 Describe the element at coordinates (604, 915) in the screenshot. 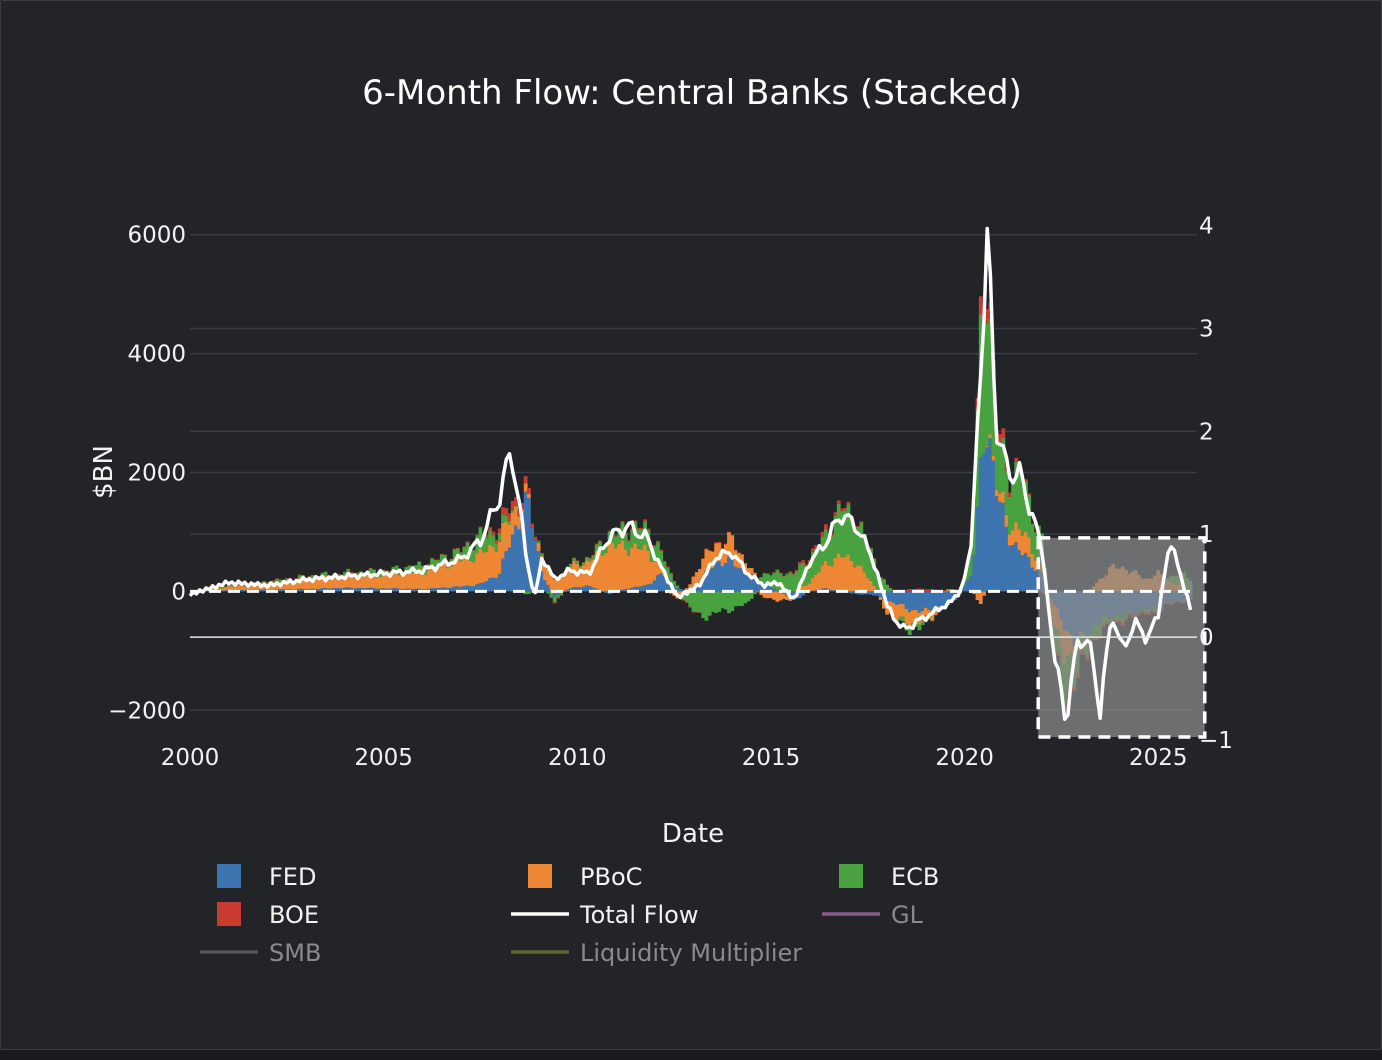

I see `legend-item: Total Flow` at that location.